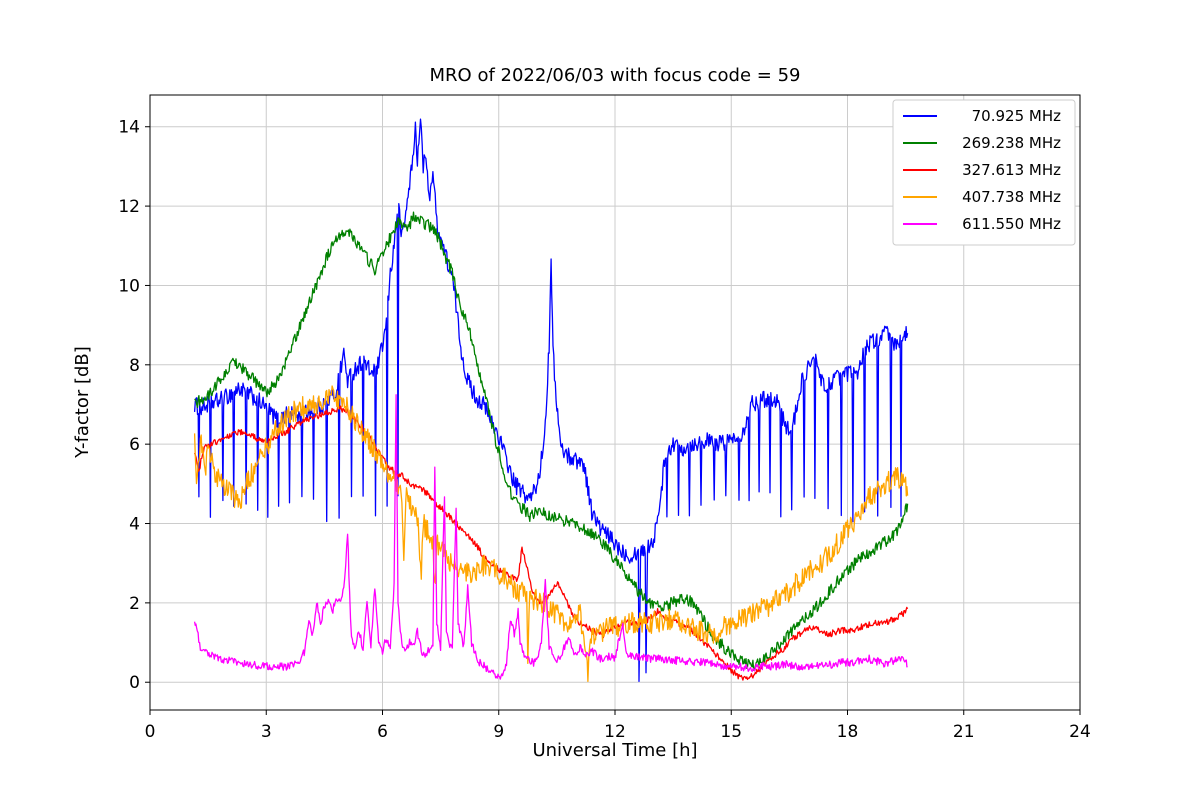  I want to click on y-tick-label: 10, so click(129, 286).